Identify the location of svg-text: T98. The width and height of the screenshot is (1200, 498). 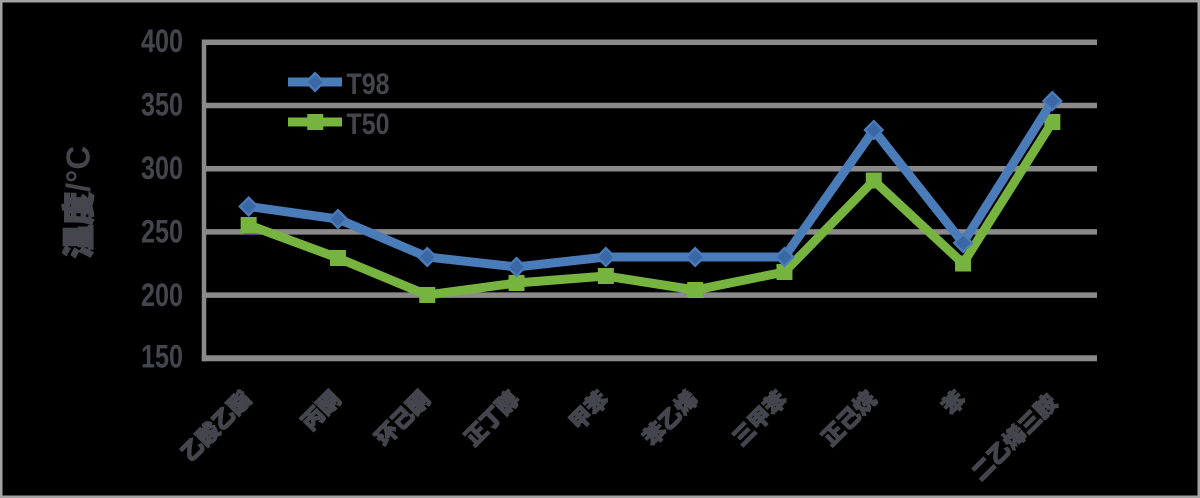
(368, 84).